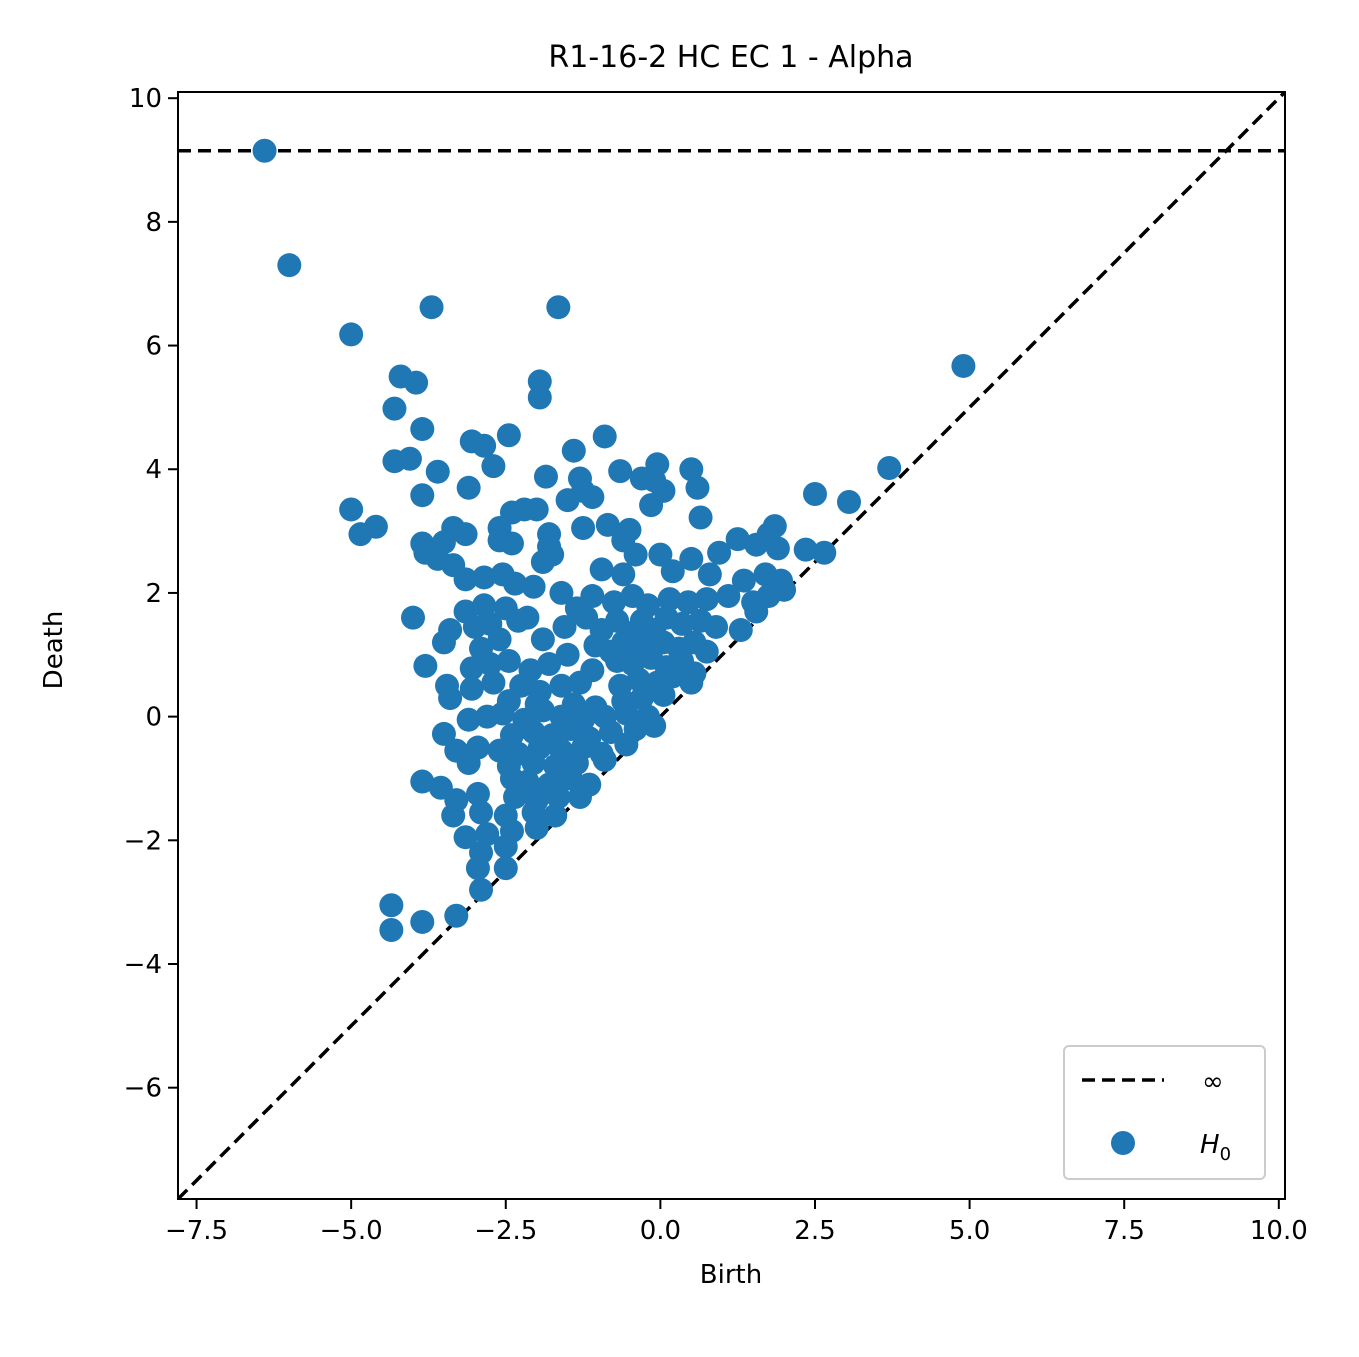 The image size is (1359, 1357). Describe the element at coordinates (1124, 1231) in the screenshot. I see `x-tick-label: 7.5` at that location.